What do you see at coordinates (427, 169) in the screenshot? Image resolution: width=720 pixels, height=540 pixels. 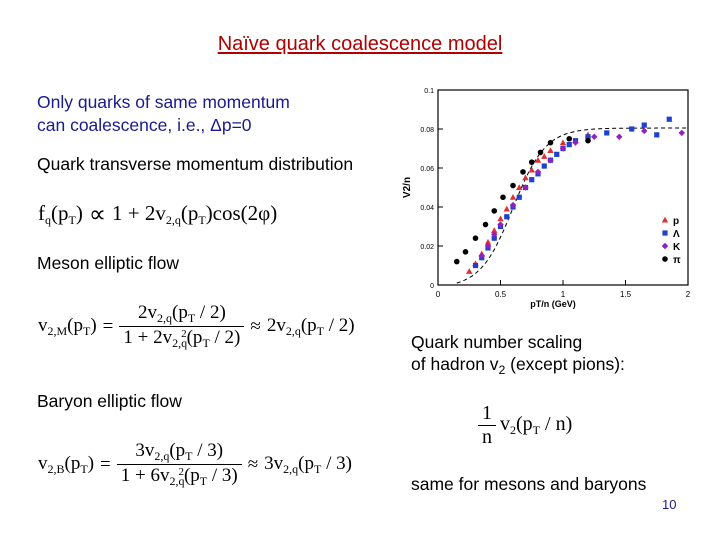 I see `y-tick-label: 0.06` at bounding box center [427, 169].